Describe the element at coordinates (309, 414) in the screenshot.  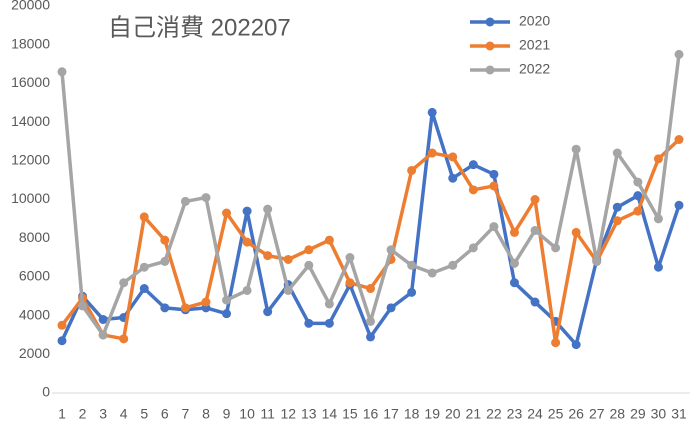
I see `x-tick-label: 13` at that location.